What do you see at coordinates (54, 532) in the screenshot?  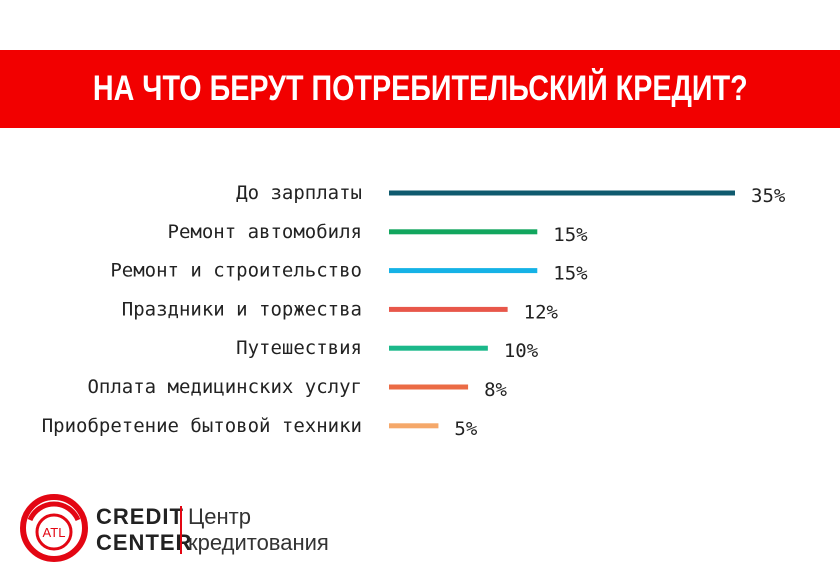 I see `logo-mark-text: ATL` at bounding box center [54, 532].